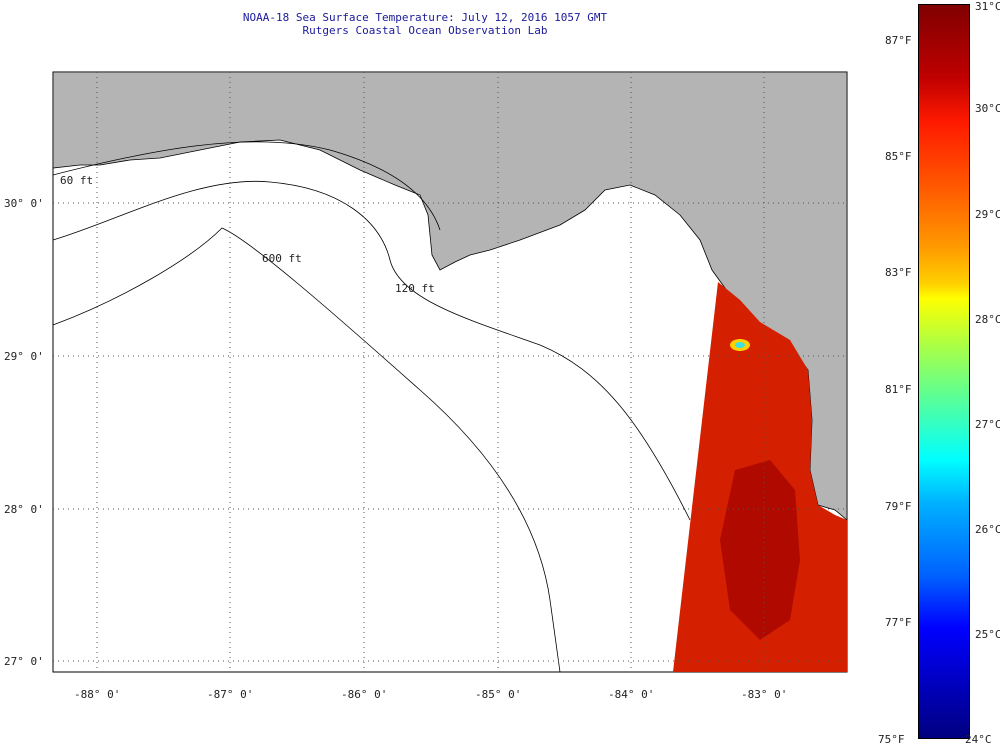 The height and width of the screenshot is (754, 1000). What do you see at coordinates (978, 739) in the screenshot?
I see `celsius-label: 24°C` at bounding box center [978, 739].